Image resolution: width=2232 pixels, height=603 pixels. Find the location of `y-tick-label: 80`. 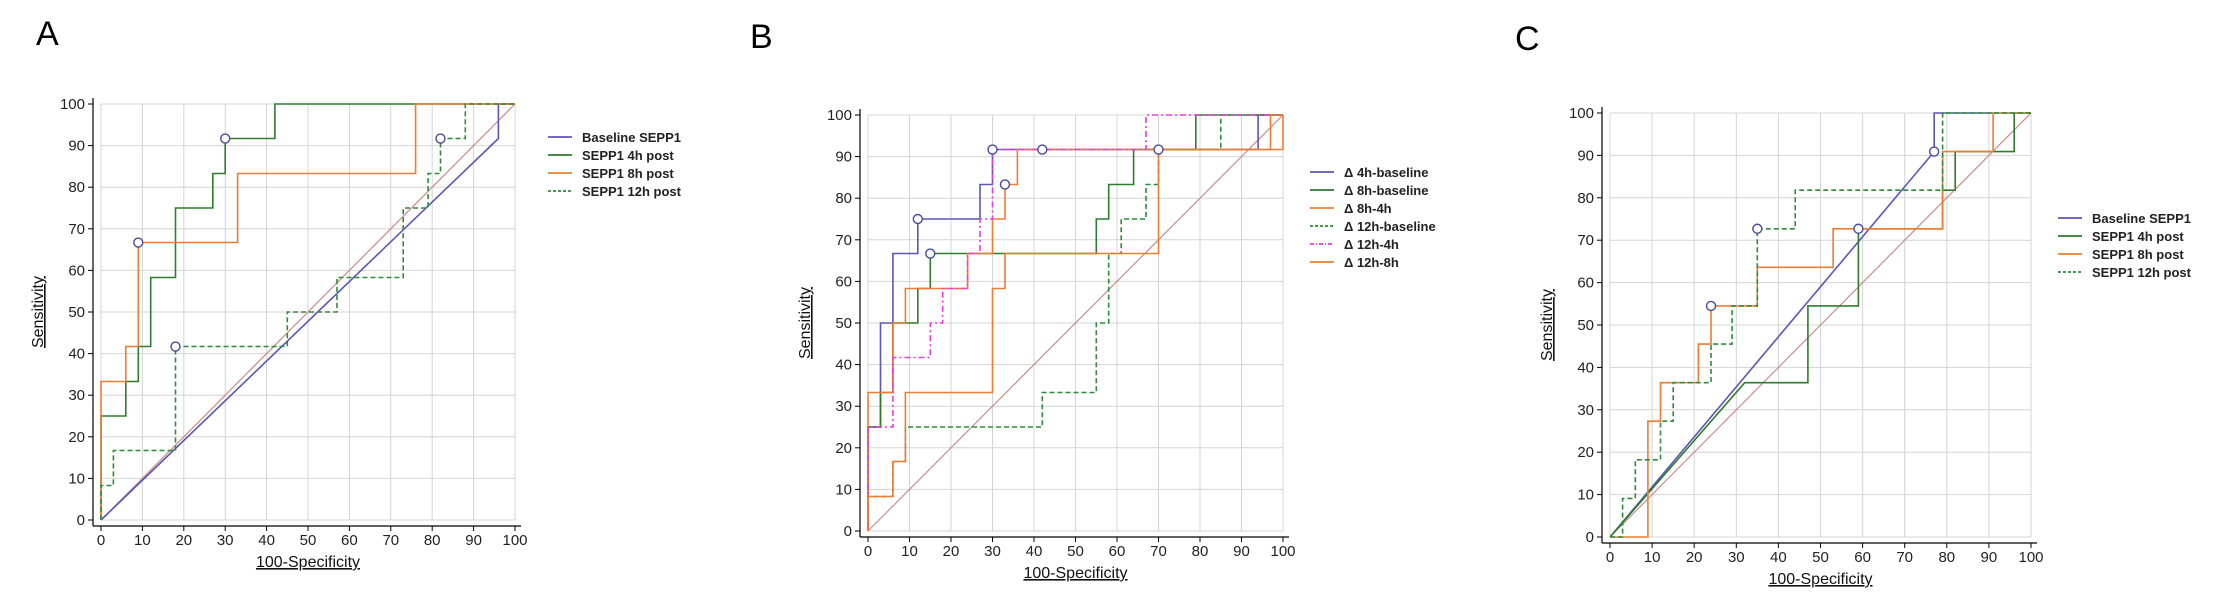

y-tick-label: 80 is located at coordinates (843, 198).